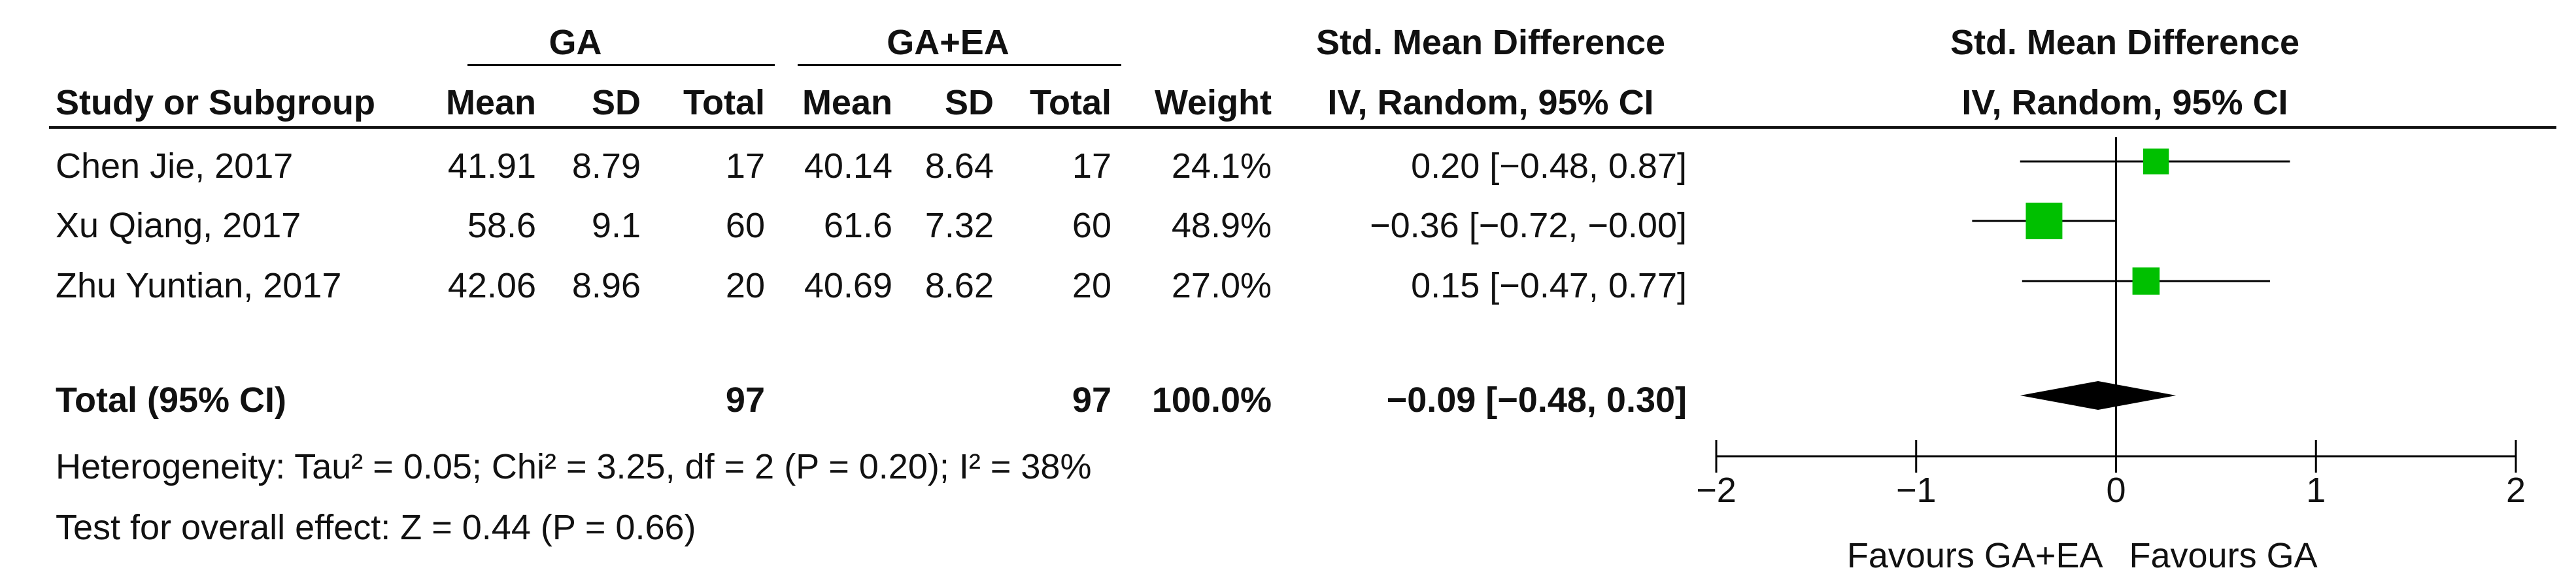 This screenshot has height=587, width=2576. What do you see at coordinates (1536, 400) in the screenshot?
I see `total-ci: −0.09 [−0.48, 0.30]` at bounding box center [1536, 400].